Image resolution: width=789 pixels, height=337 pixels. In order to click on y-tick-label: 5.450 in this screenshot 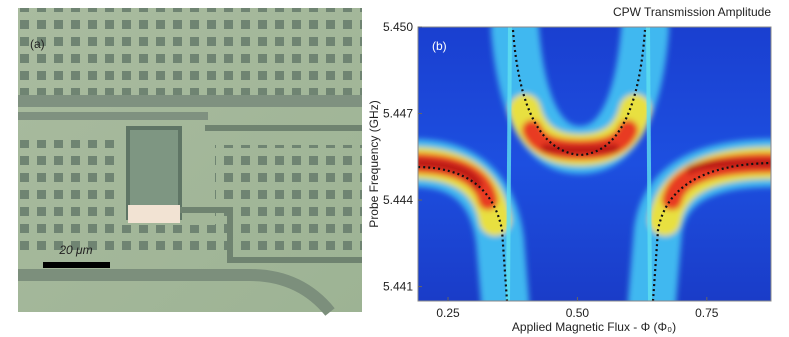, I will do `click(398, 27)`.